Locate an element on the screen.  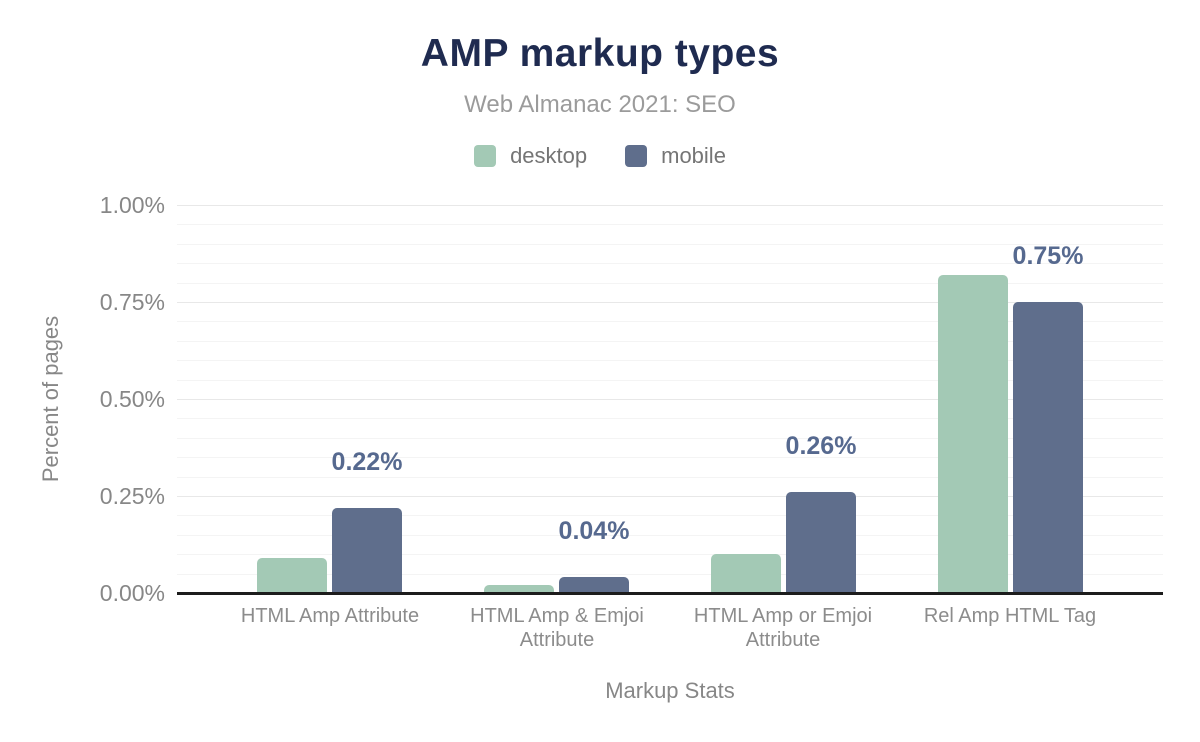
y-tick-label: 0.00% is located at coordinates (132, 593).